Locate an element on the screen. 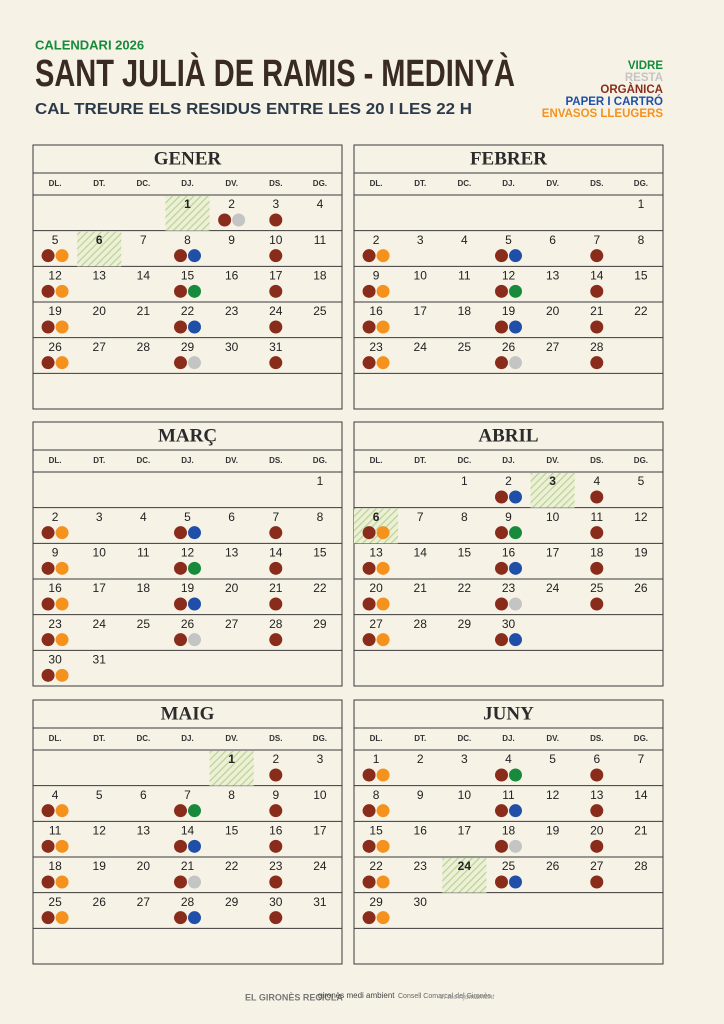  weekday: DS. is located at coordinates (596, 183).